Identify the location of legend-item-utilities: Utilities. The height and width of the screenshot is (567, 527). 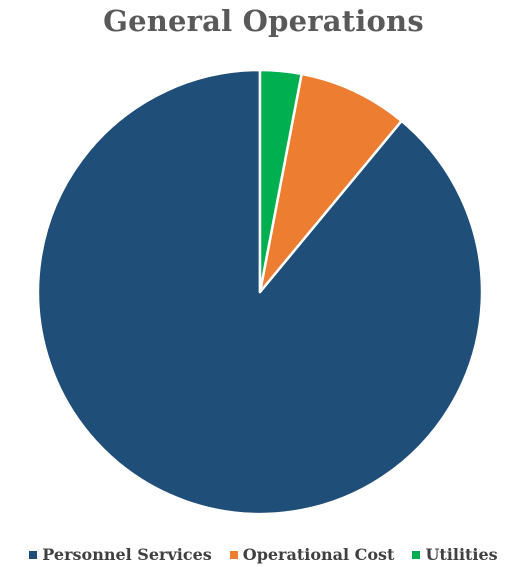
(455, 554).